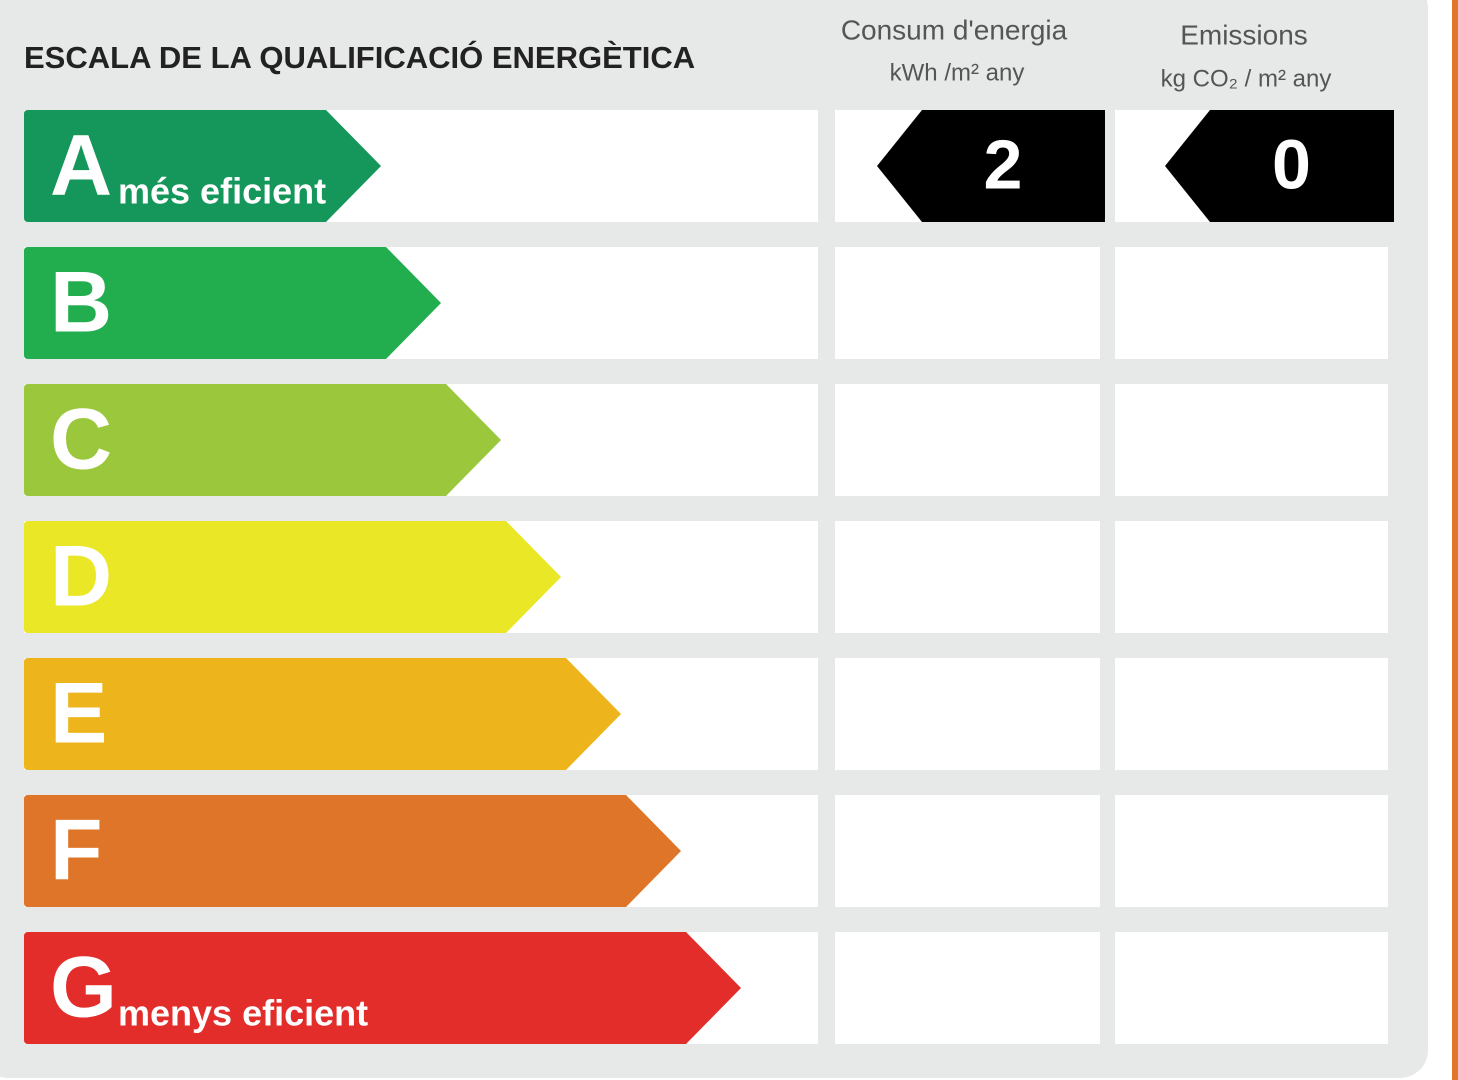  I want to click on grade-letter: F, so click(76, 851).